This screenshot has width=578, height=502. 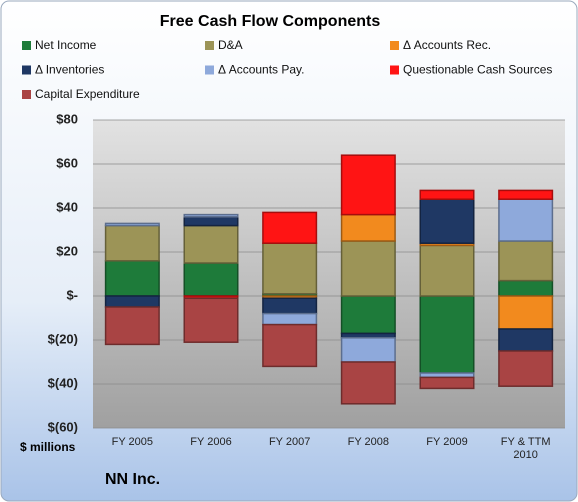 I want to click on y-tick-label: $(40), so click(x=63, y=382).